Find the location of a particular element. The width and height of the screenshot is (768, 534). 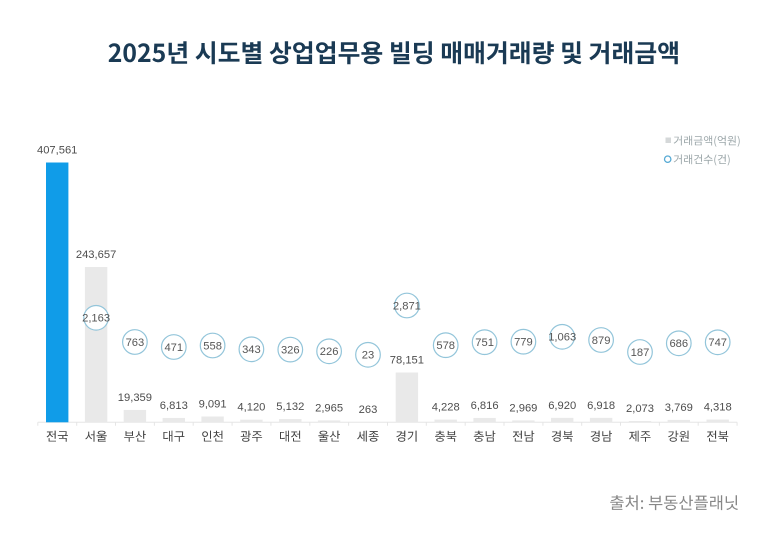

svg-text: 1,063 is located at coordinates (562, 338).